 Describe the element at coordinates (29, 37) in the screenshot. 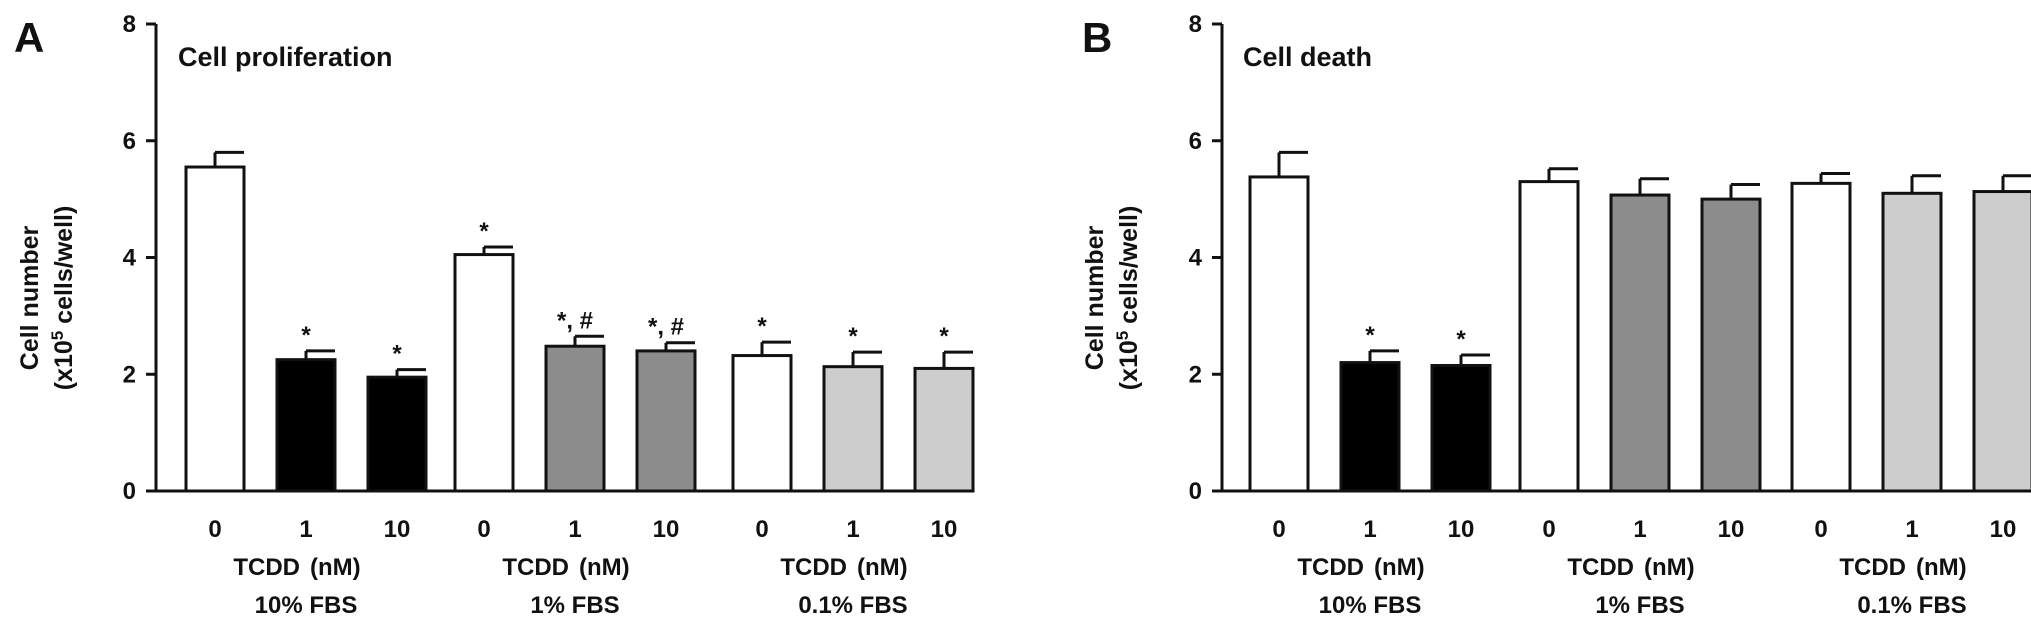

I see `panel-letter: A` at that location.